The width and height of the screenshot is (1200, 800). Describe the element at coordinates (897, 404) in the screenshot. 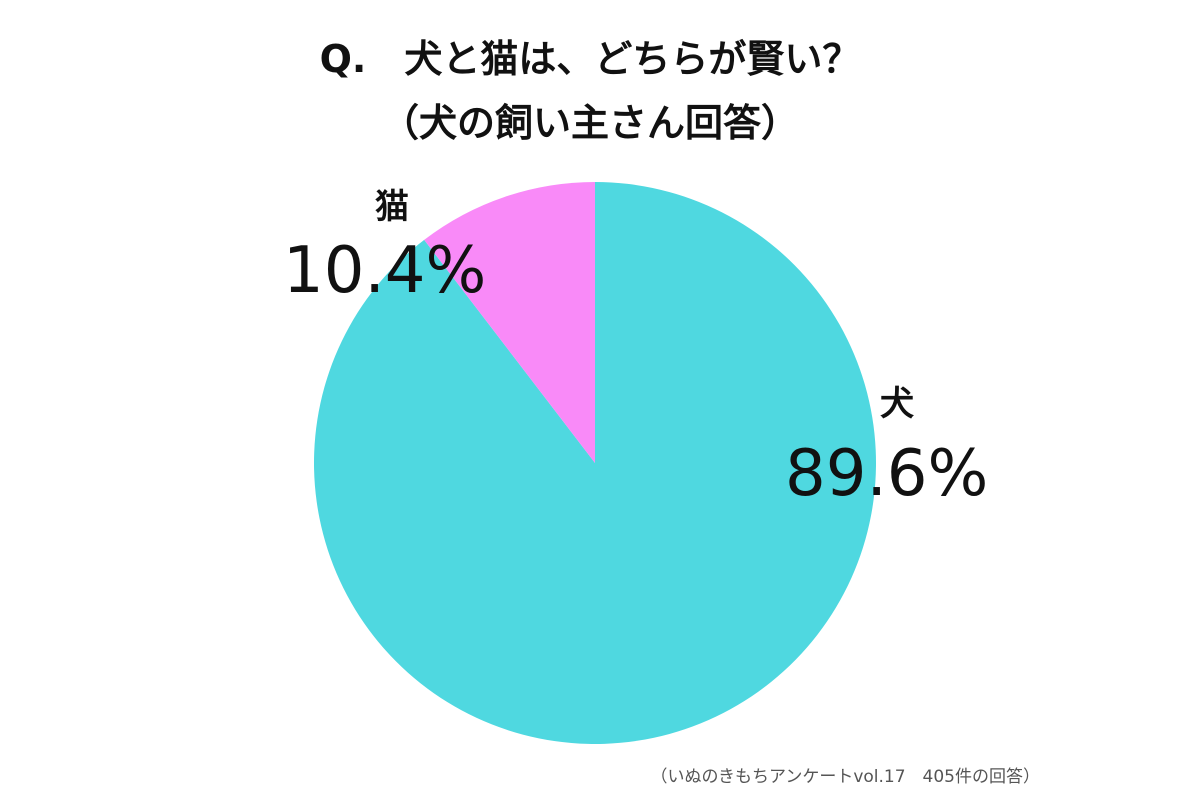

I see `category-label: 犬` at that location.